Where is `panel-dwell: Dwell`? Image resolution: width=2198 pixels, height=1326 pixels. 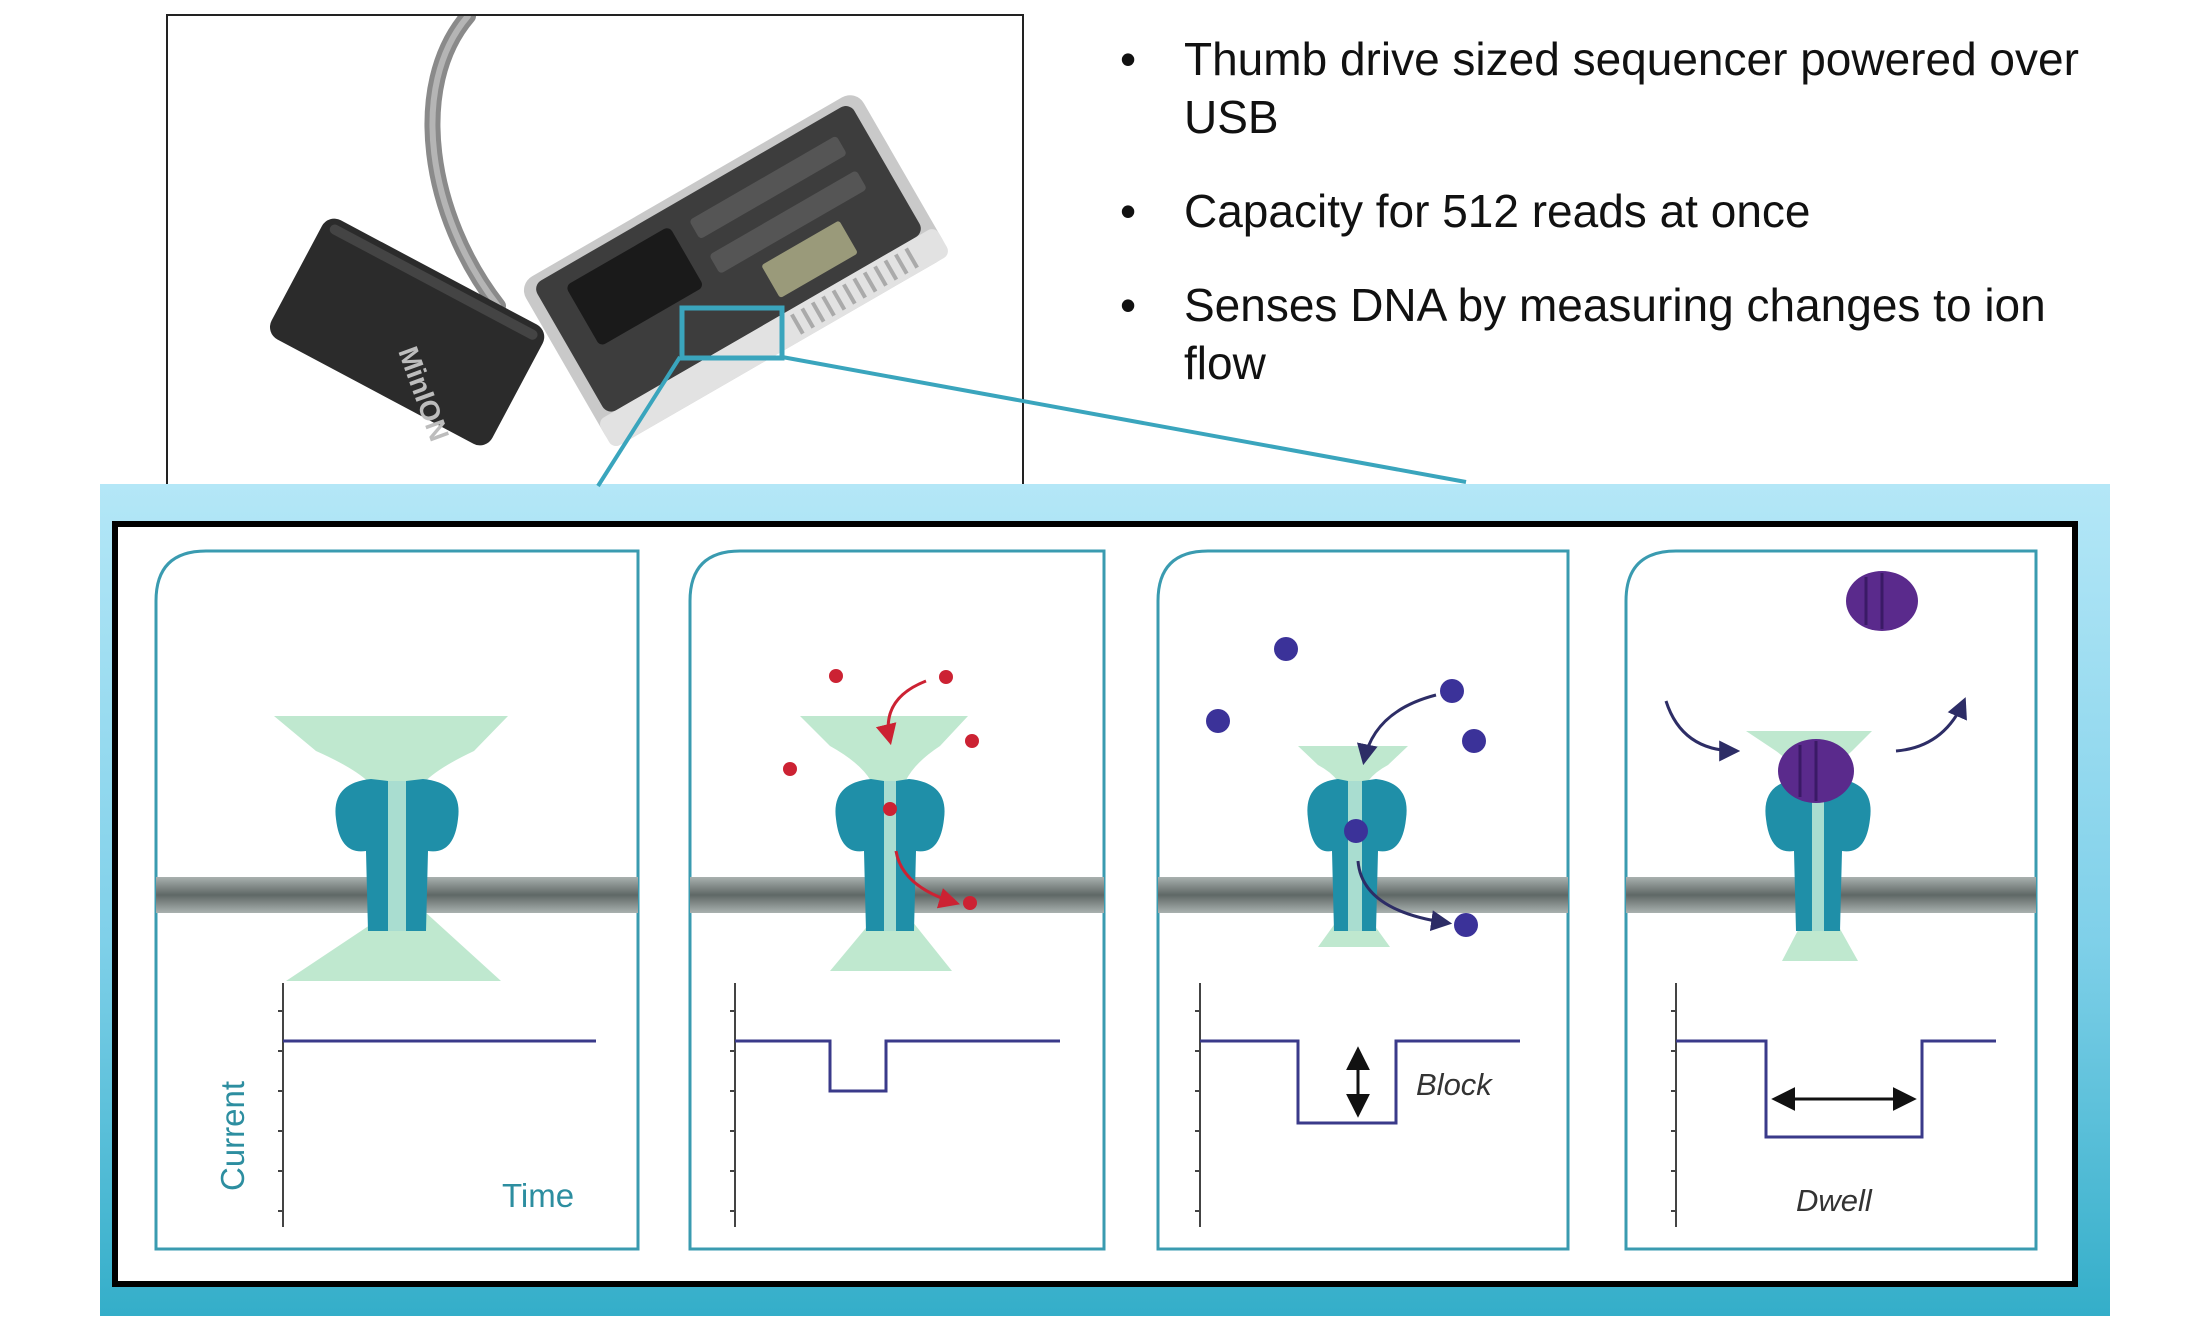 panel-dwell: Dwell is located at coordinates (1831, 900).